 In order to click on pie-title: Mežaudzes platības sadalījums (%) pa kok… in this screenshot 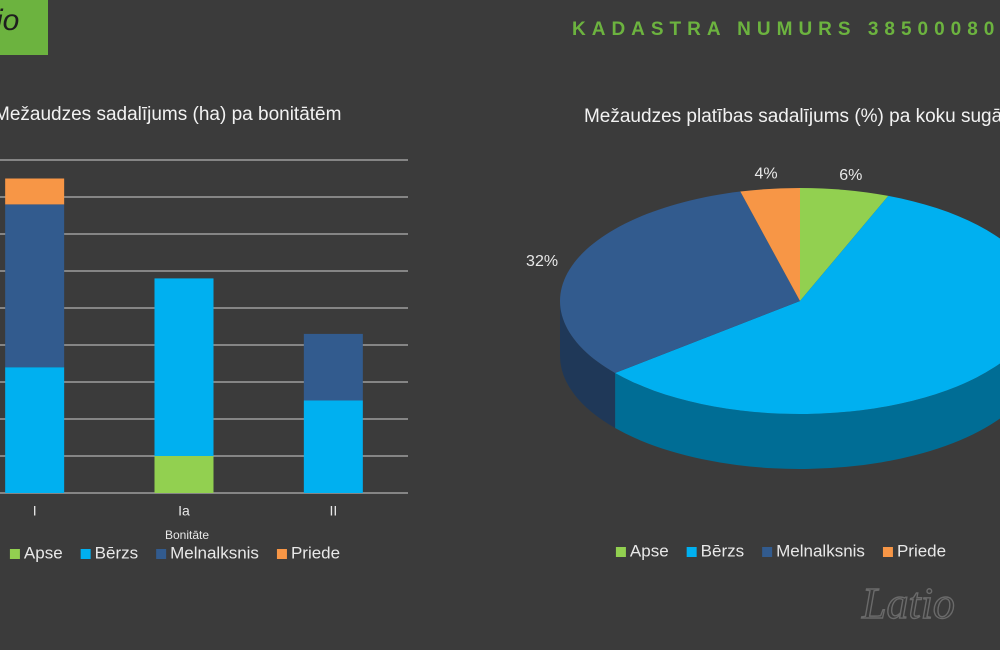, I will do `click(791, 116)`.